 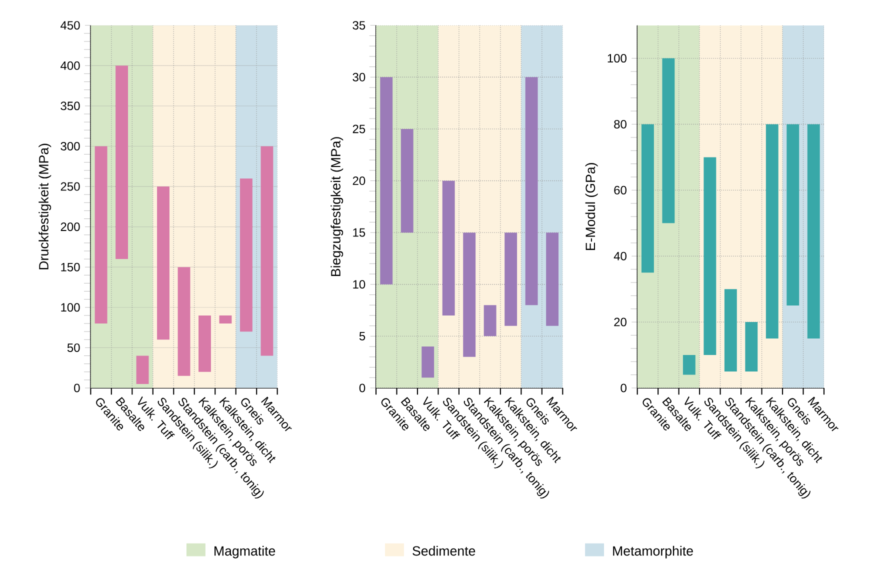 I want to click on y-tick-label: 5, so click(x=362, y=336).